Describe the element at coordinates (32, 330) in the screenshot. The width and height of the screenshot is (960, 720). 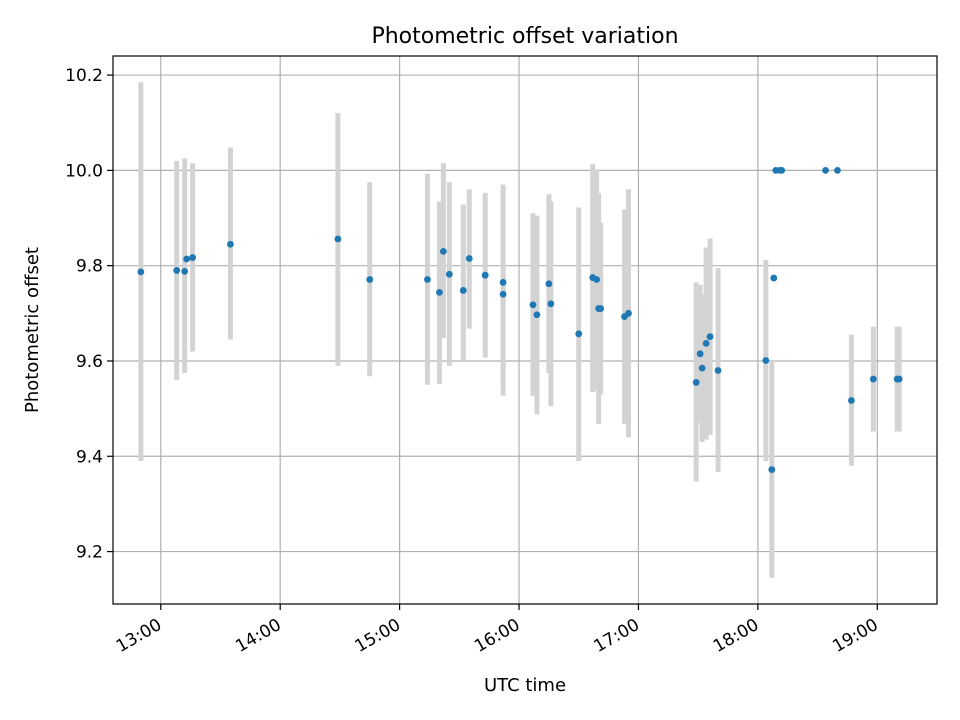
I see `y-axis-label: Photometric offset` at that location.